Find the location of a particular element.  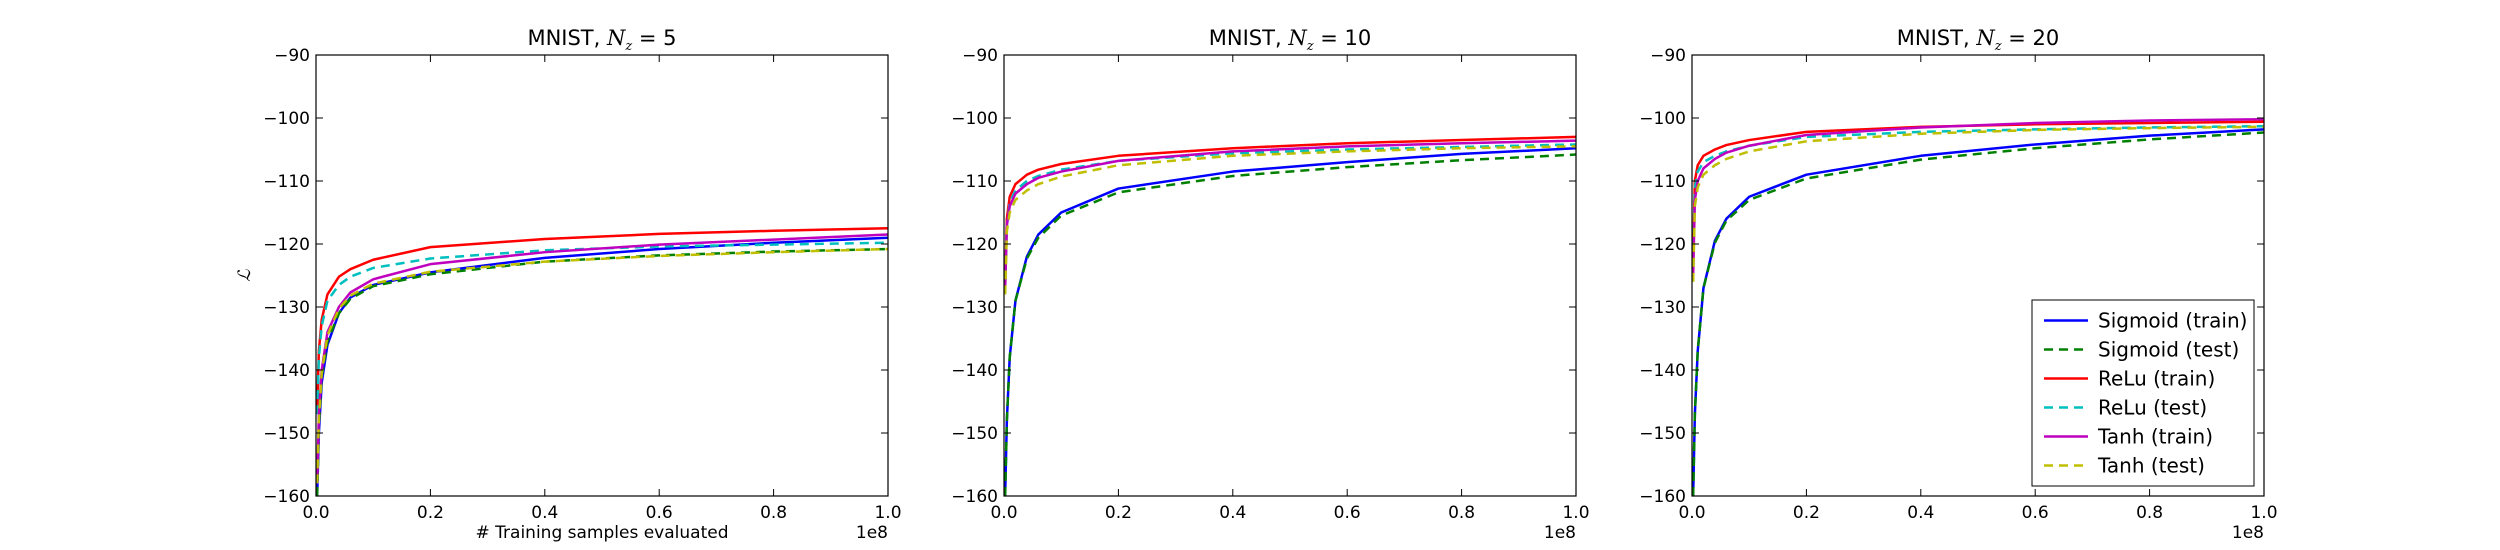

legend-box is located at coordinates (2143, 393).